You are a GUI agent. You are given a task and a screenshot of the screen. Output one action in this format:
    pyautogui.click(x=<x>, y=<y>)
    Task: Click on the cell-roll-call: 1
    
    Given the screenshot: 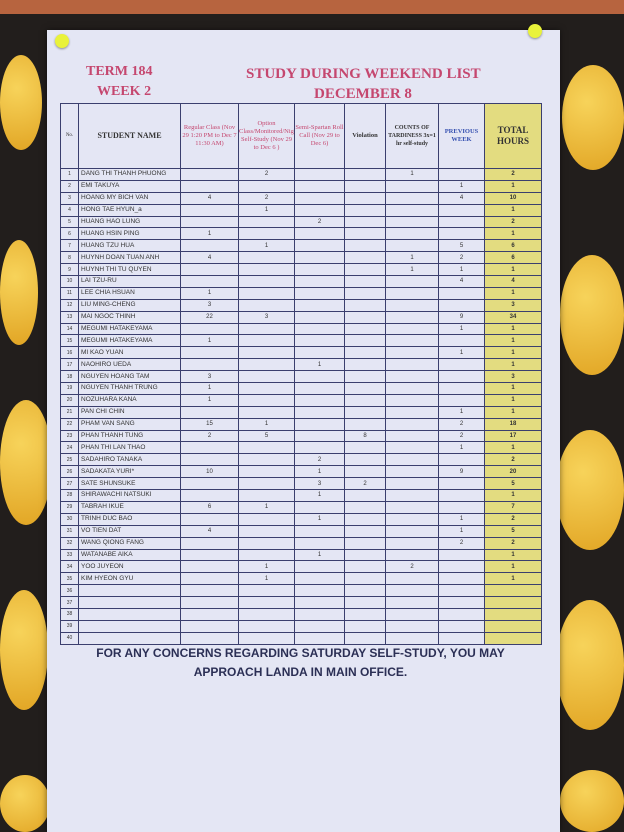 What is the action you would take?
    pyautogui.click(x=319, y=472)
    